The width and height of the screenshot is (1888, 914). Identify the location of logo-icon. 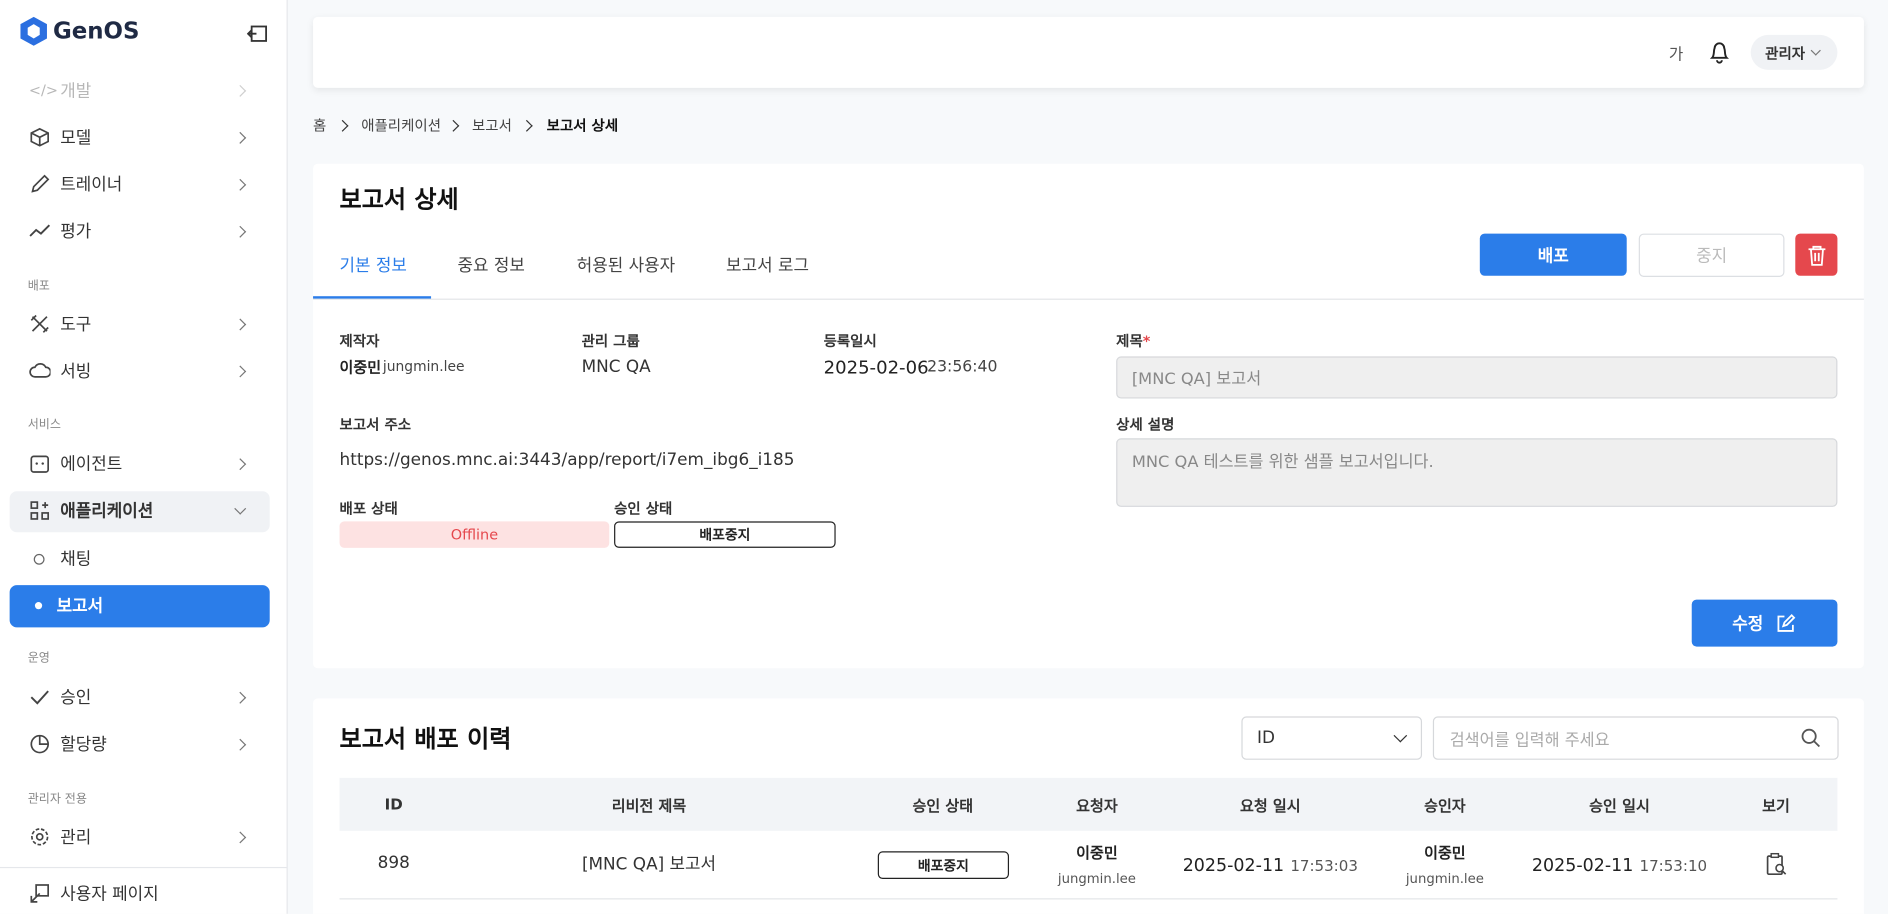
(33, 31).